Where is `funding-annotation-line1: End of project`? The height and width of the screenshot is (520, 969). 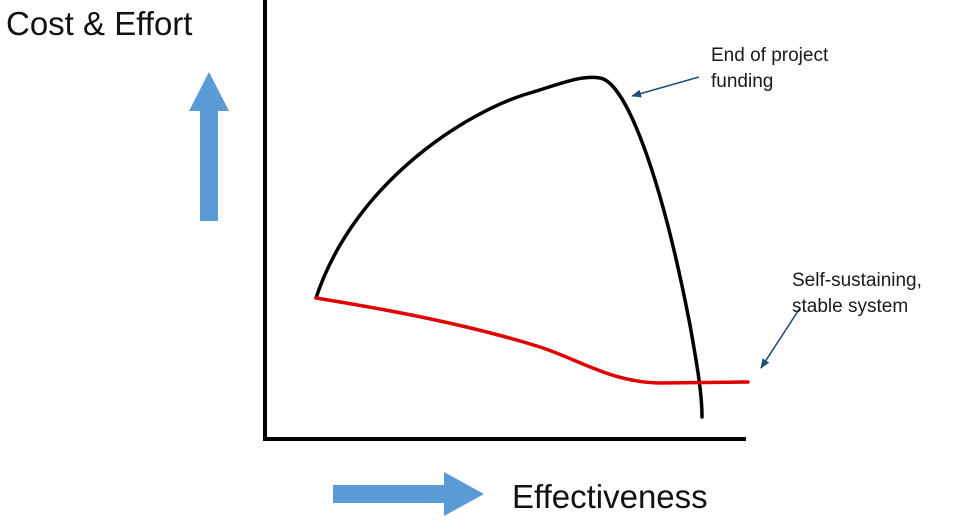 funding-annotation-line1: End of project is located at coordinates (770, 55).